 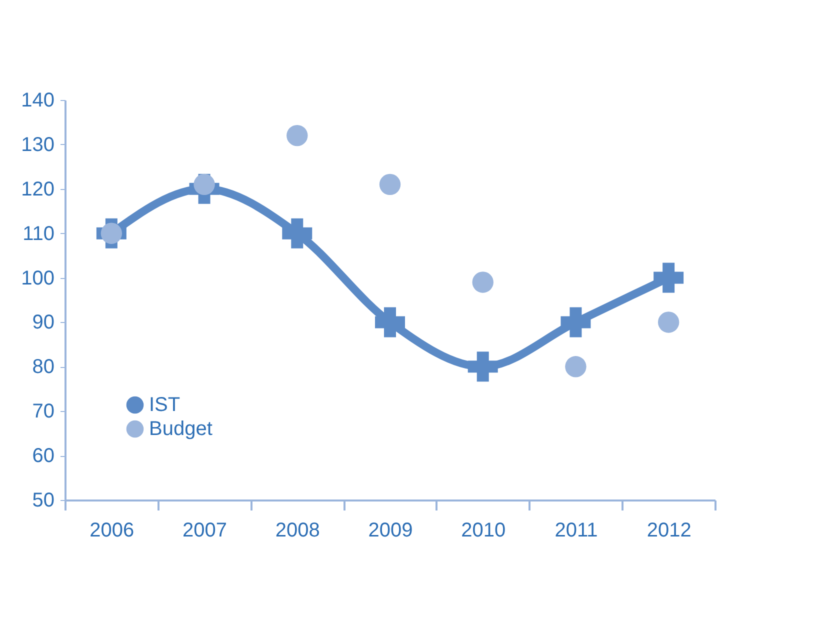 What do you see at coordinates (576, 531) in the screenshot?
I see `x-tick-label: 2011` at bounding box center [576, 531].